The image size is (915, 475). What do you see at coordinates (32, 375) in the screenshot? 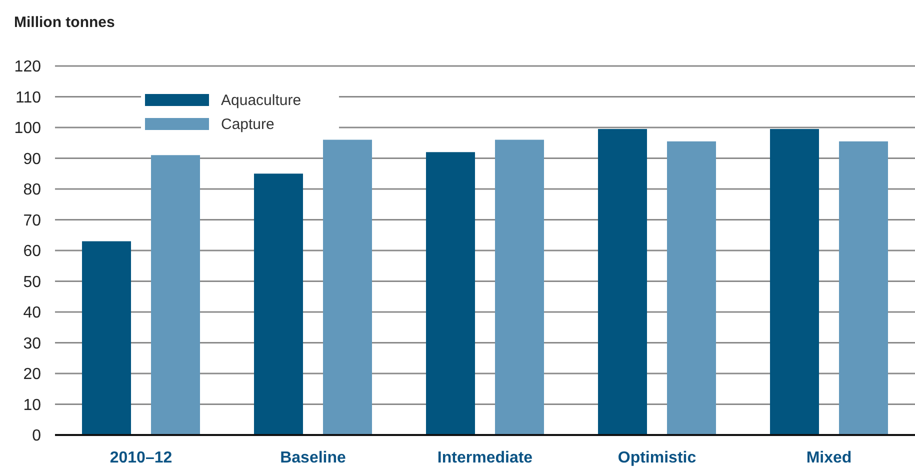
I see `y-tick-label: 20` at bounding box center [32, 375].